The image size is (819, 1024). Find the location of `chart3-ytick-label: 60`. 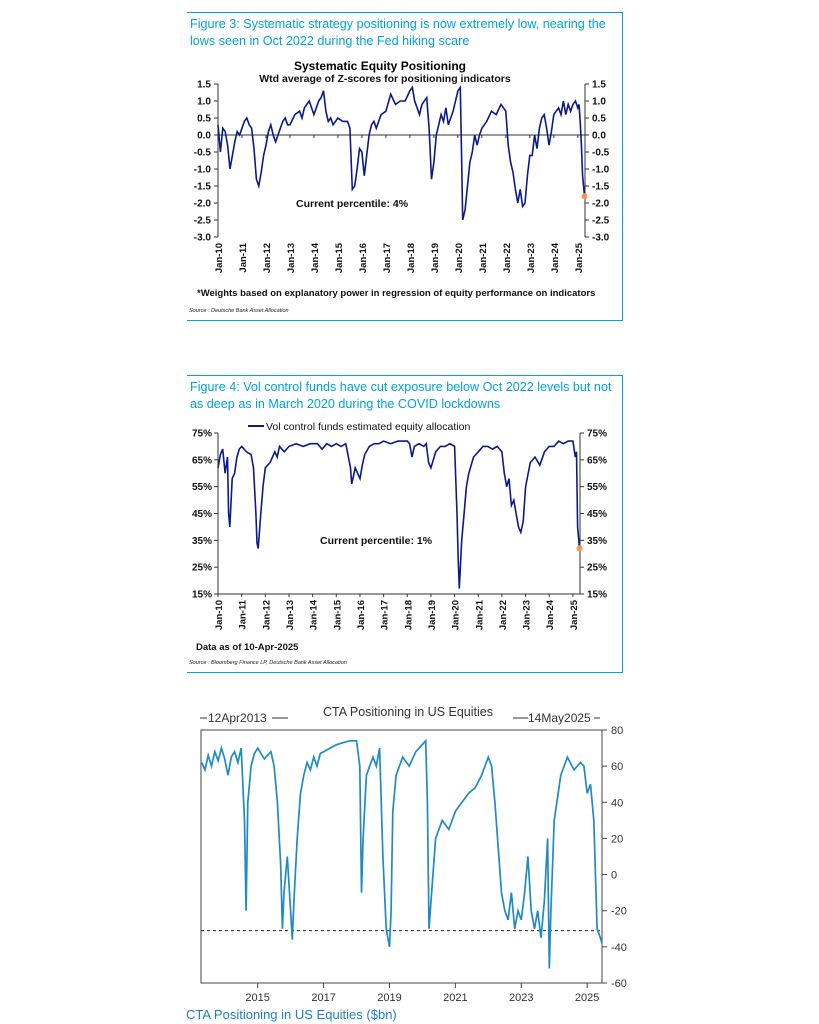

chart3-ytick-label: 60 is located at coordinates (617, 767).